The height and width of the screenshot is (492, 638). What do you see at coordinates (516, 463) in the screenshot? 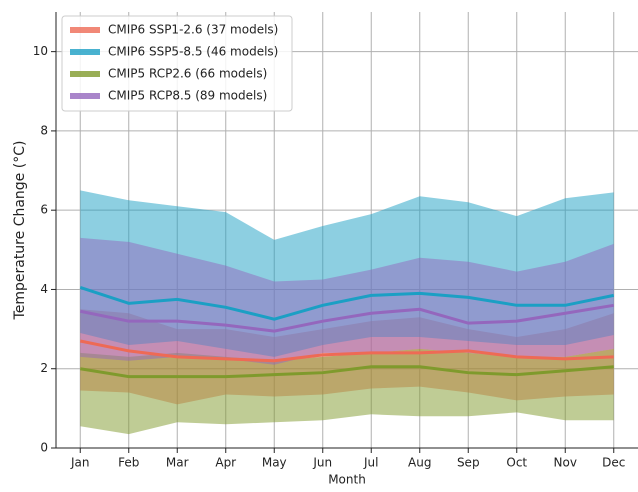
I see `x-tick-label: Oct` at bounding box center [516, 463].